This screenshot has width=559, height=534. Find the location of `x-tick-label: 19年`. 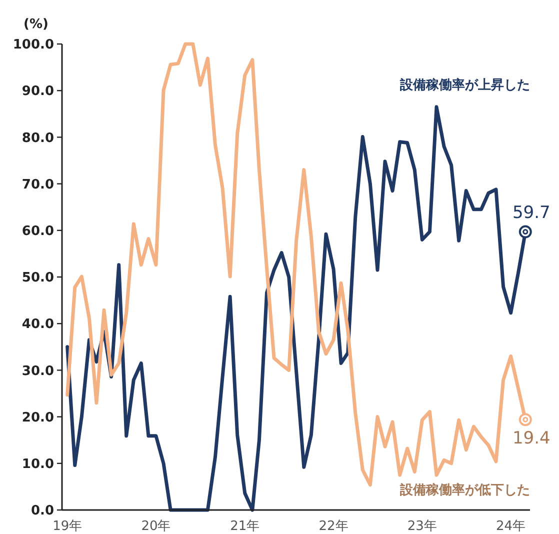

x-tick-label: 19年 is located at coordinates (67, 526).